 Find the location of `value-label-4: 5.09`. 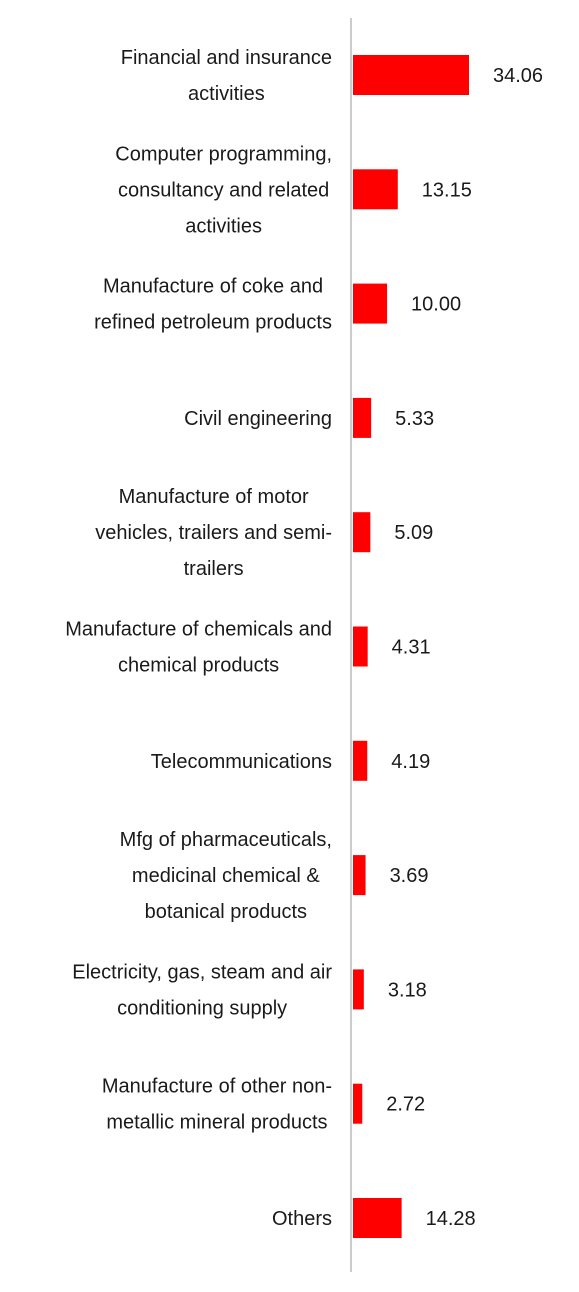

value-label-4: 5.09 is located at coordinates (413, 533).